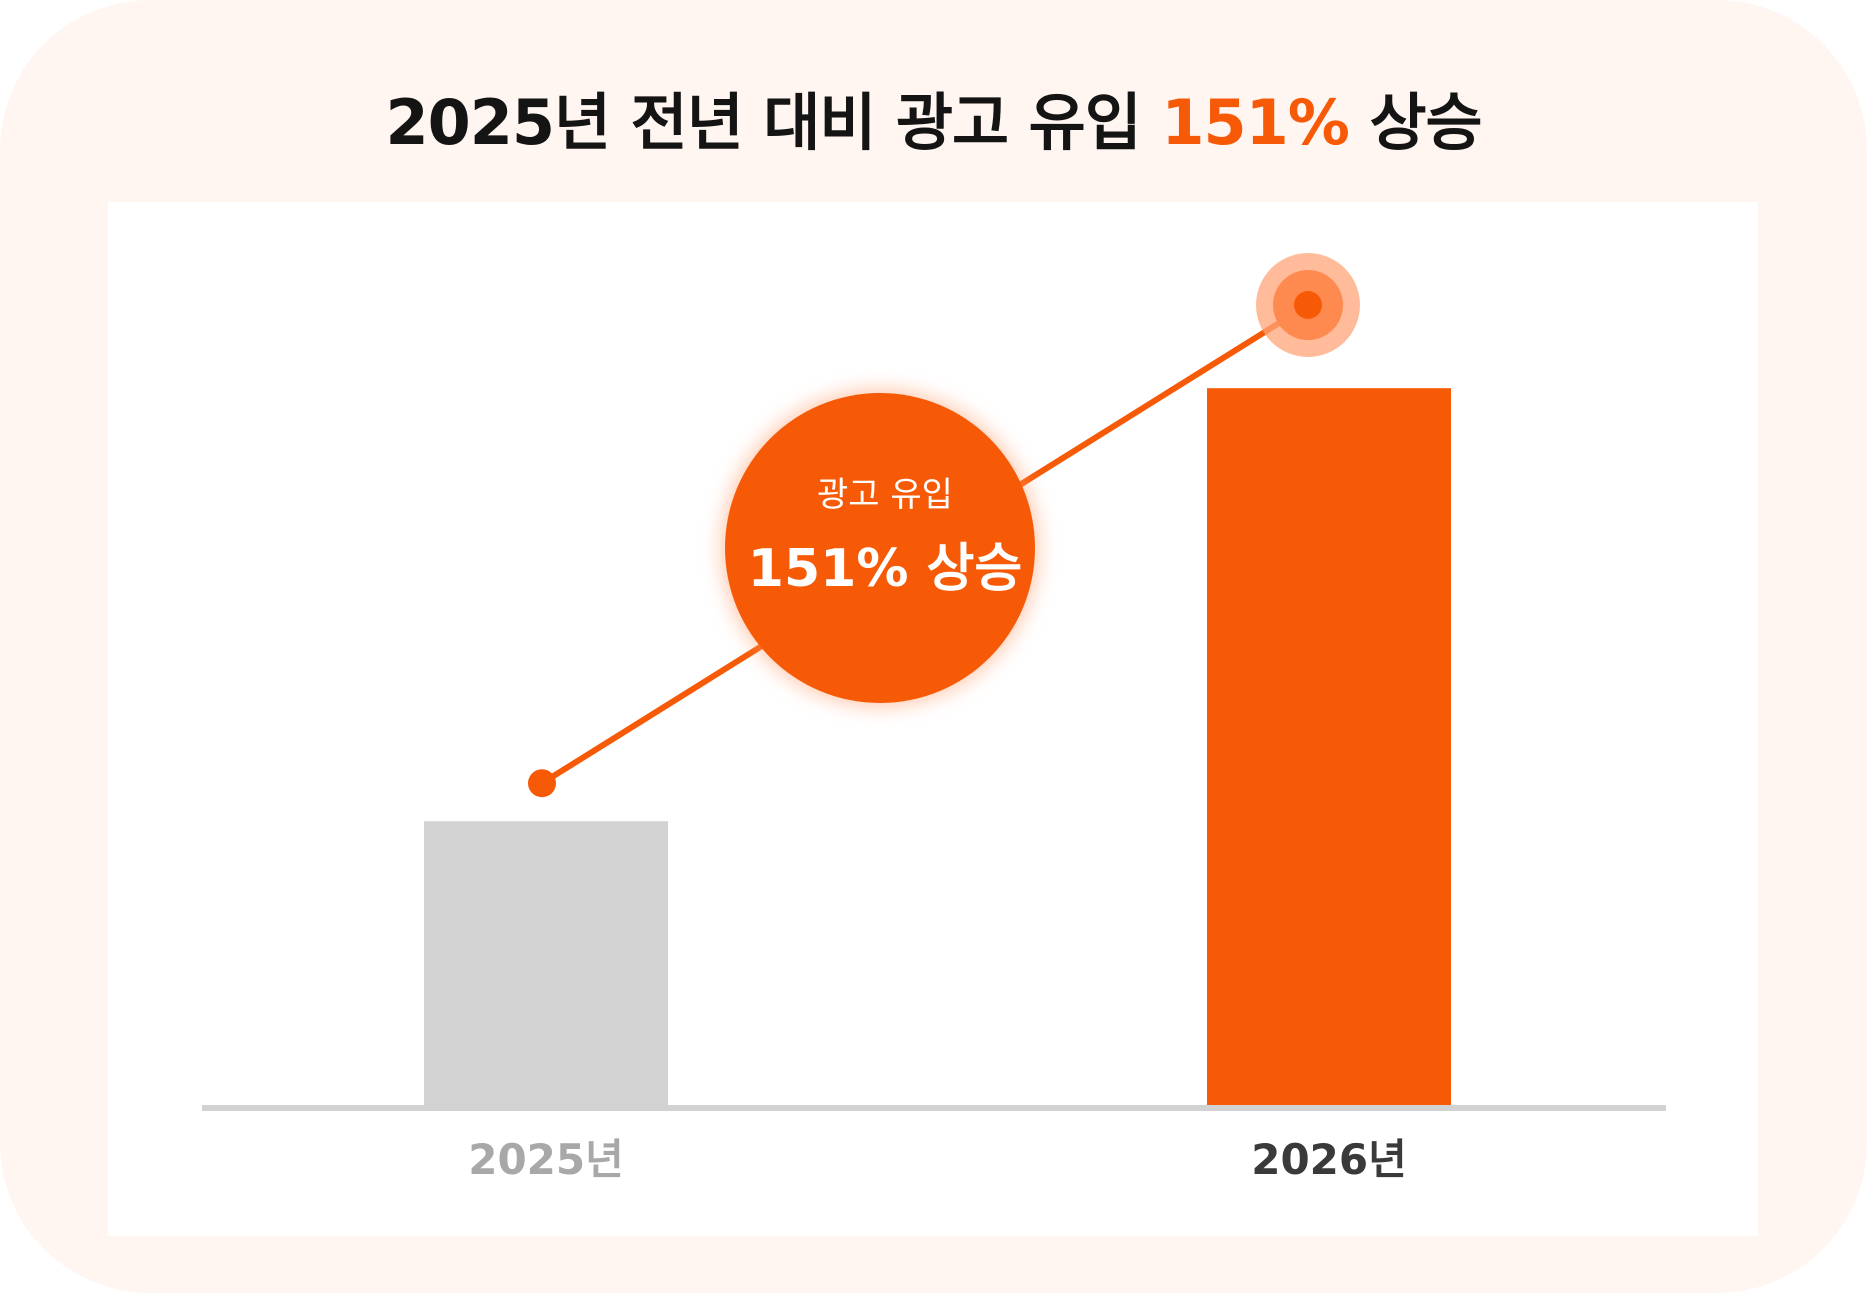  Describe the element at coordinates (546, 1159) in the screenshot. I see `x-tick-label-2025: 2025년` at that location.